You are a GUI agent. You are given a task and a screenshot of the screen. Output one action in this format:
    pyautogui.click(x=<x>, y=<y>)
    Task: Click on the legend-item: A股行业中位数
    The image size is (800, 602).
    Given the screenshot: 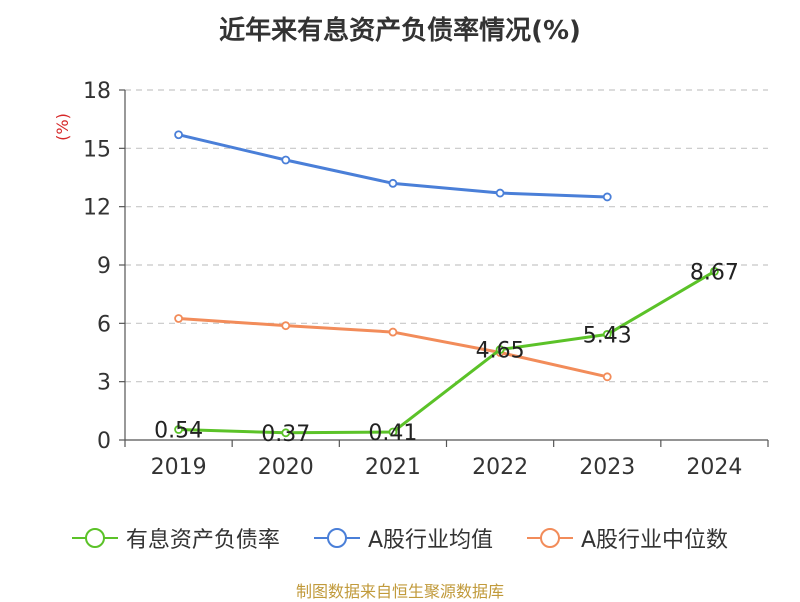 What is the action you would take?
    pyautogui.click(x=627, y=538)
    